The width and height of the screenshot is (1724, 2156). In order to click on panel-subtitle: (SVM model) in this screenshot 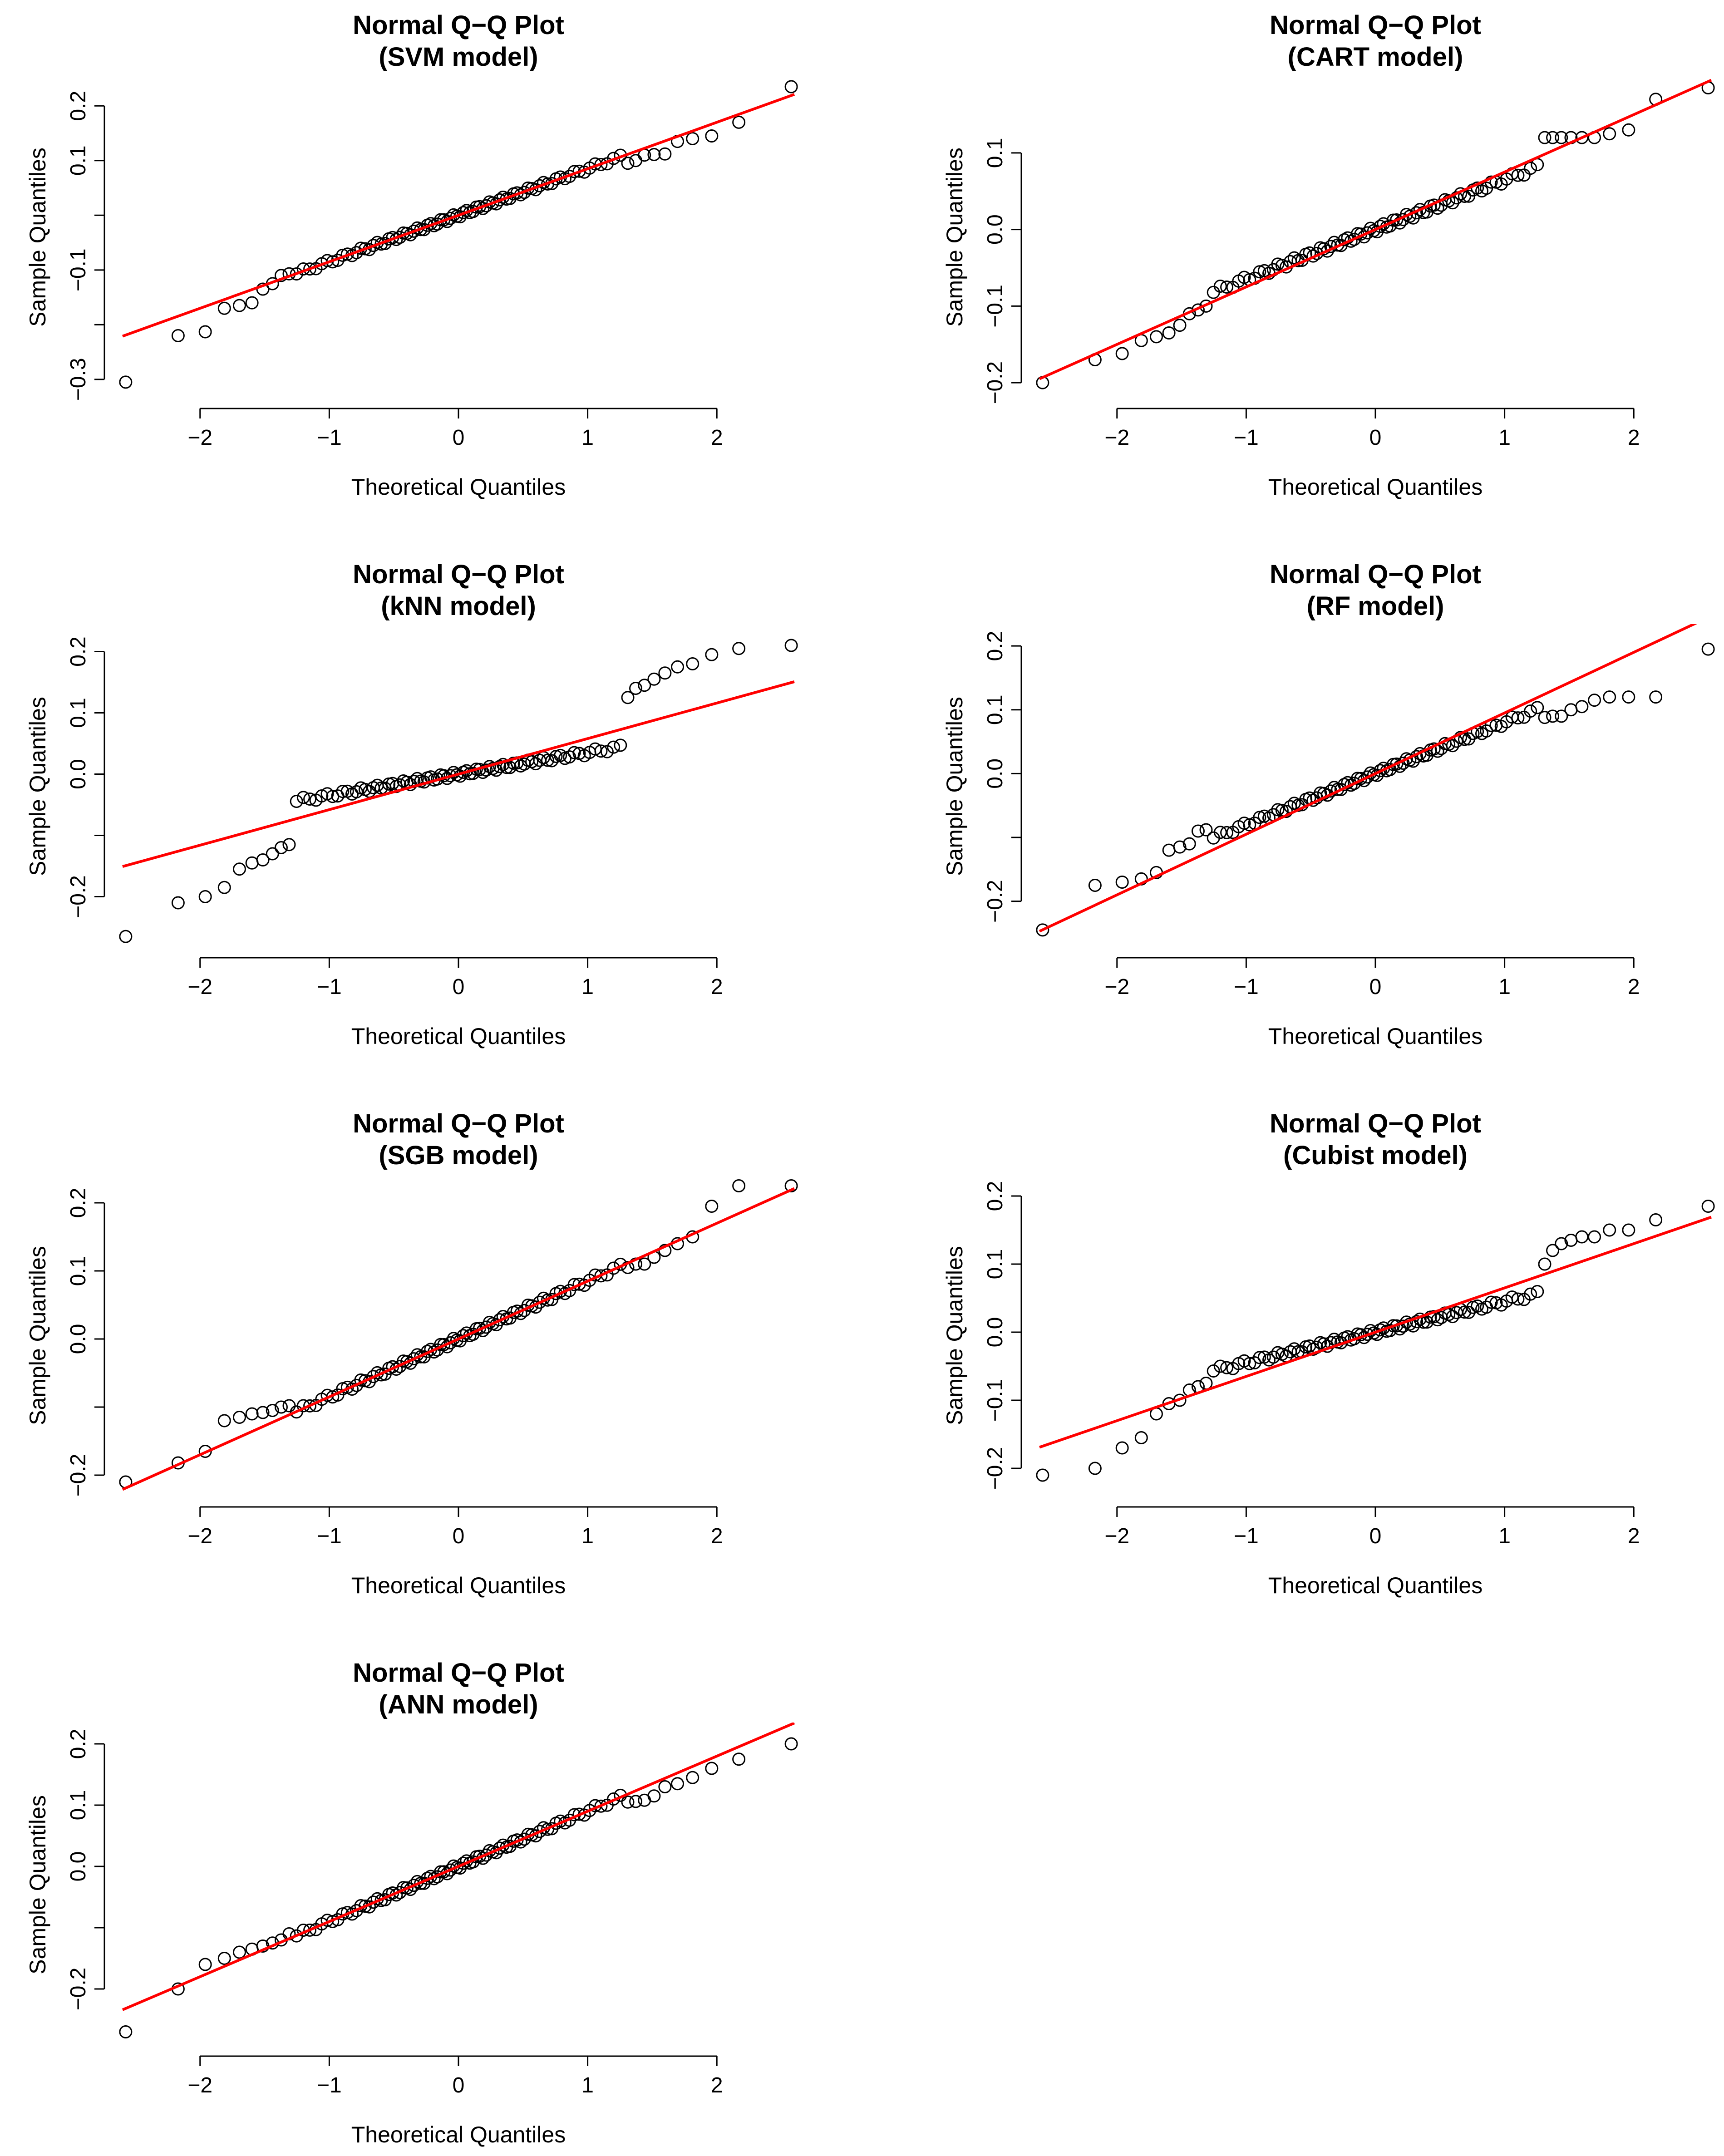, I will do `click(458, 57)`.